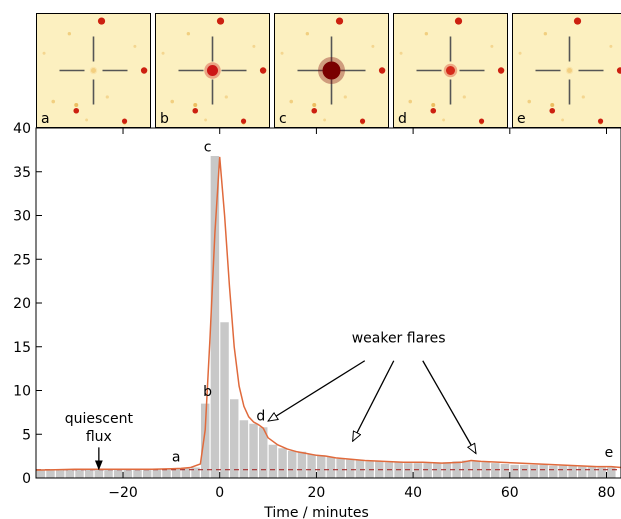 Image resolution: width=621 pixels, height=519 pixels. I want to click on y-tick-label: 25, so click(22, 260).